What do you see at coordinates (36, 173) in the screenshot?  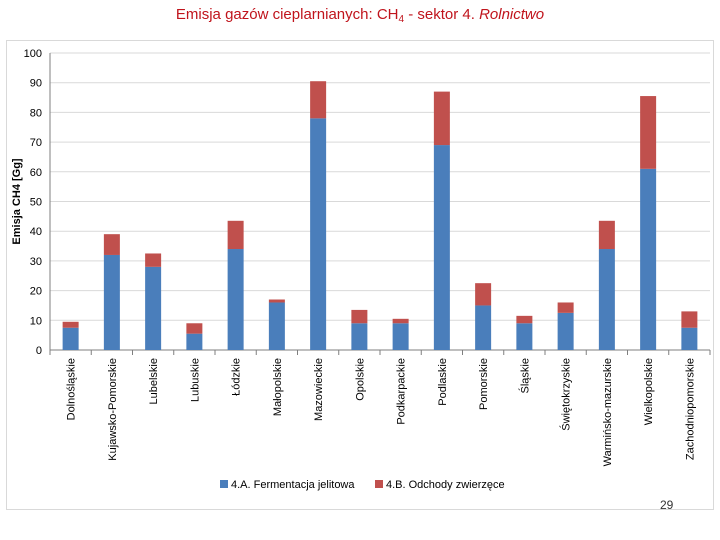 I see `y-tick-label: 60` at bounding box center [36, 173].